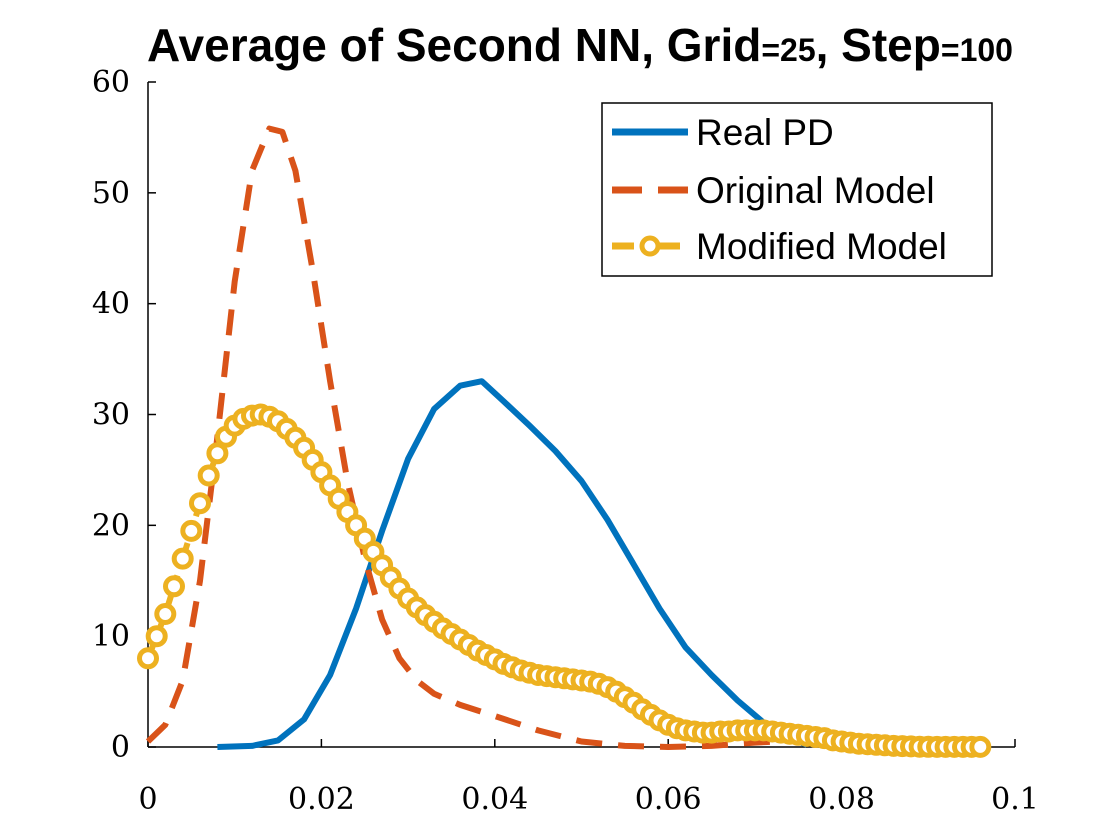 The height and width of the screenshot is (840, 1120). What do you see at coordinates (111, 525) in the screenshot?
I see `y-tick-label: 20` at bounding box center [111, 525].